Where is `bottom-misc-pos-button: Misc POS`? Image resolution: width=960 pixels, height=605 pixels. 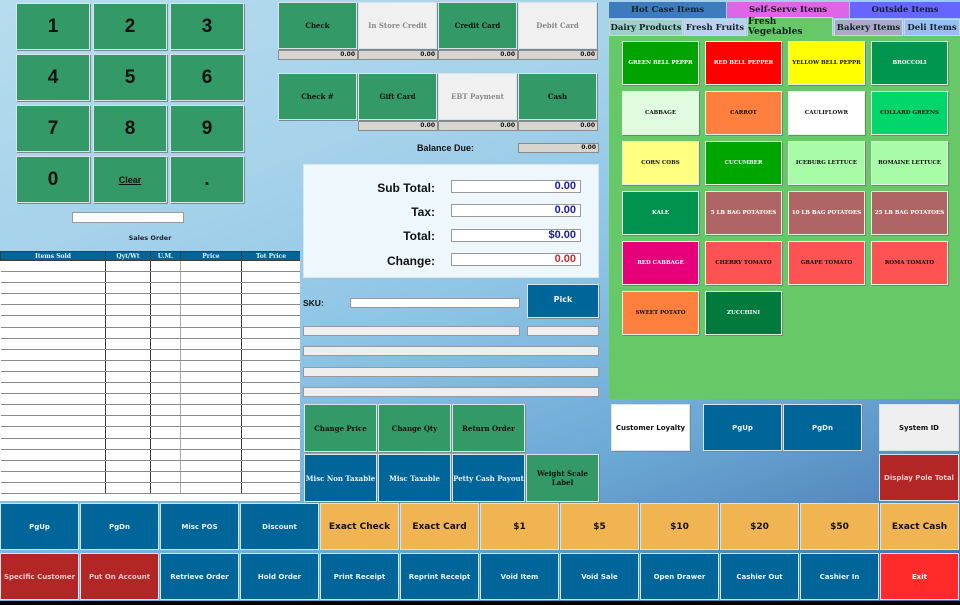
bottom-misc-pos-button: Misc POS is located at coordinates (199, 526).